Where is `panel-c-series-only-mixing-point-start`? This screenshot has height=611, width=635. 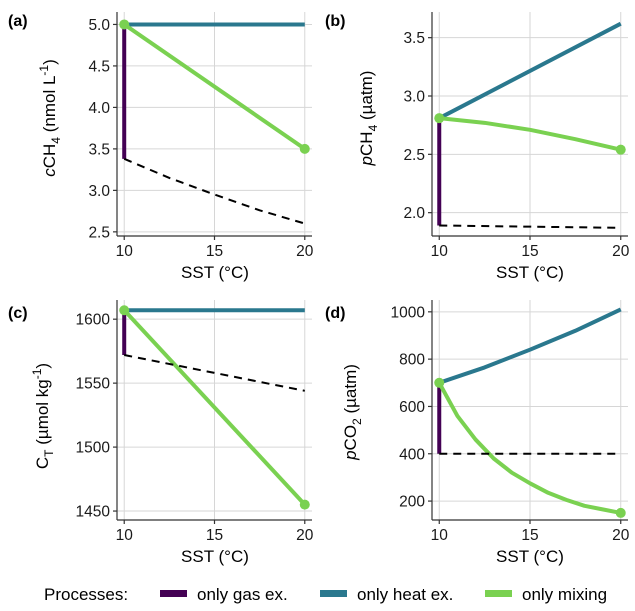 panel-c-series-only-mixing-point-start is located at coordinates (124, 310).